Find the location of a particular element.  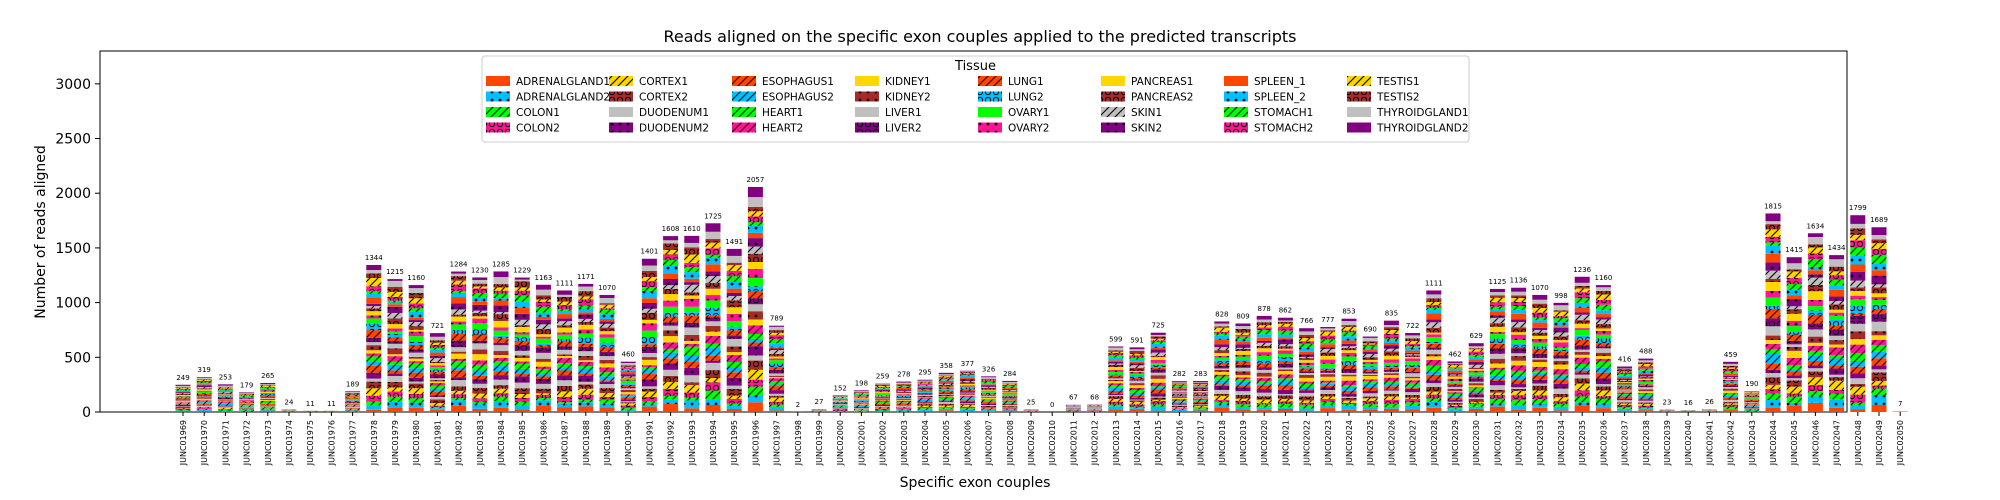

x-tick-label: JUNC02017 is located at coordinates (1201, 443).